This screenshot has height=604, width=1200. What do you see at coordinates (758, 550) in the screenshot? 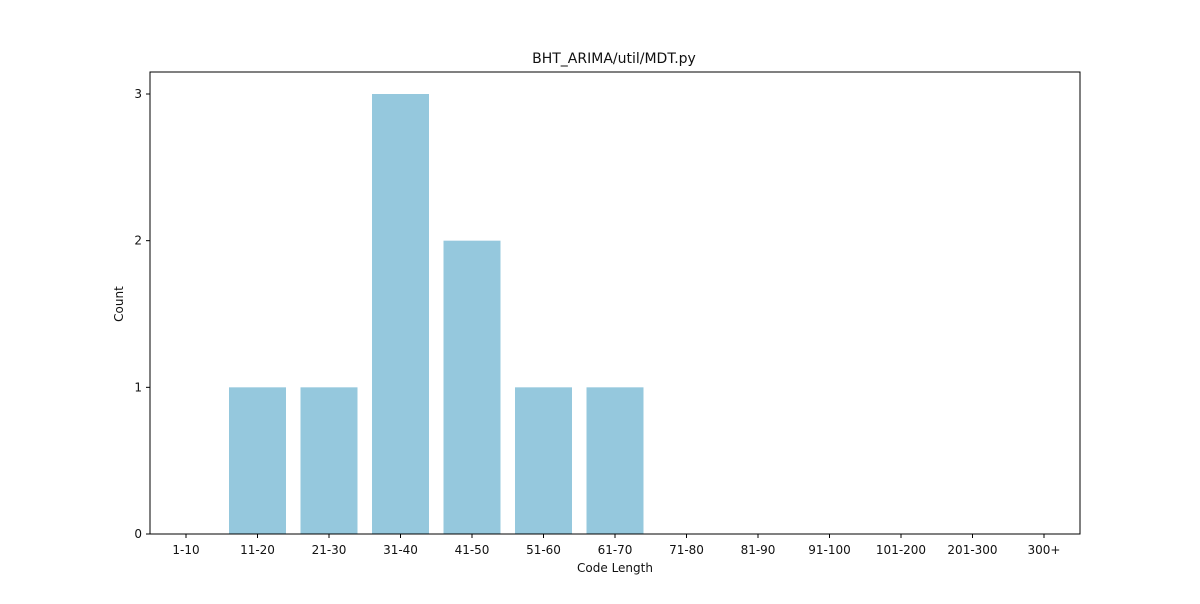
I see `x-tick-label: 81-90` at bounding box center [758, 550].